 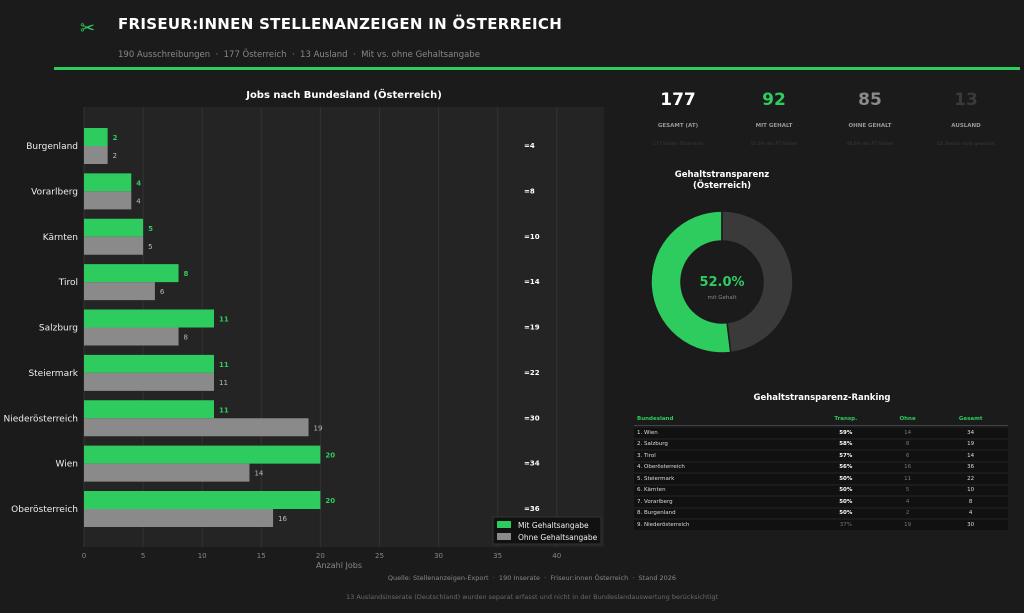 What do you see at coordinates (52, 147) in the screenshot?
I see `category-label: Burgenland` at bounding box center [52, 147].